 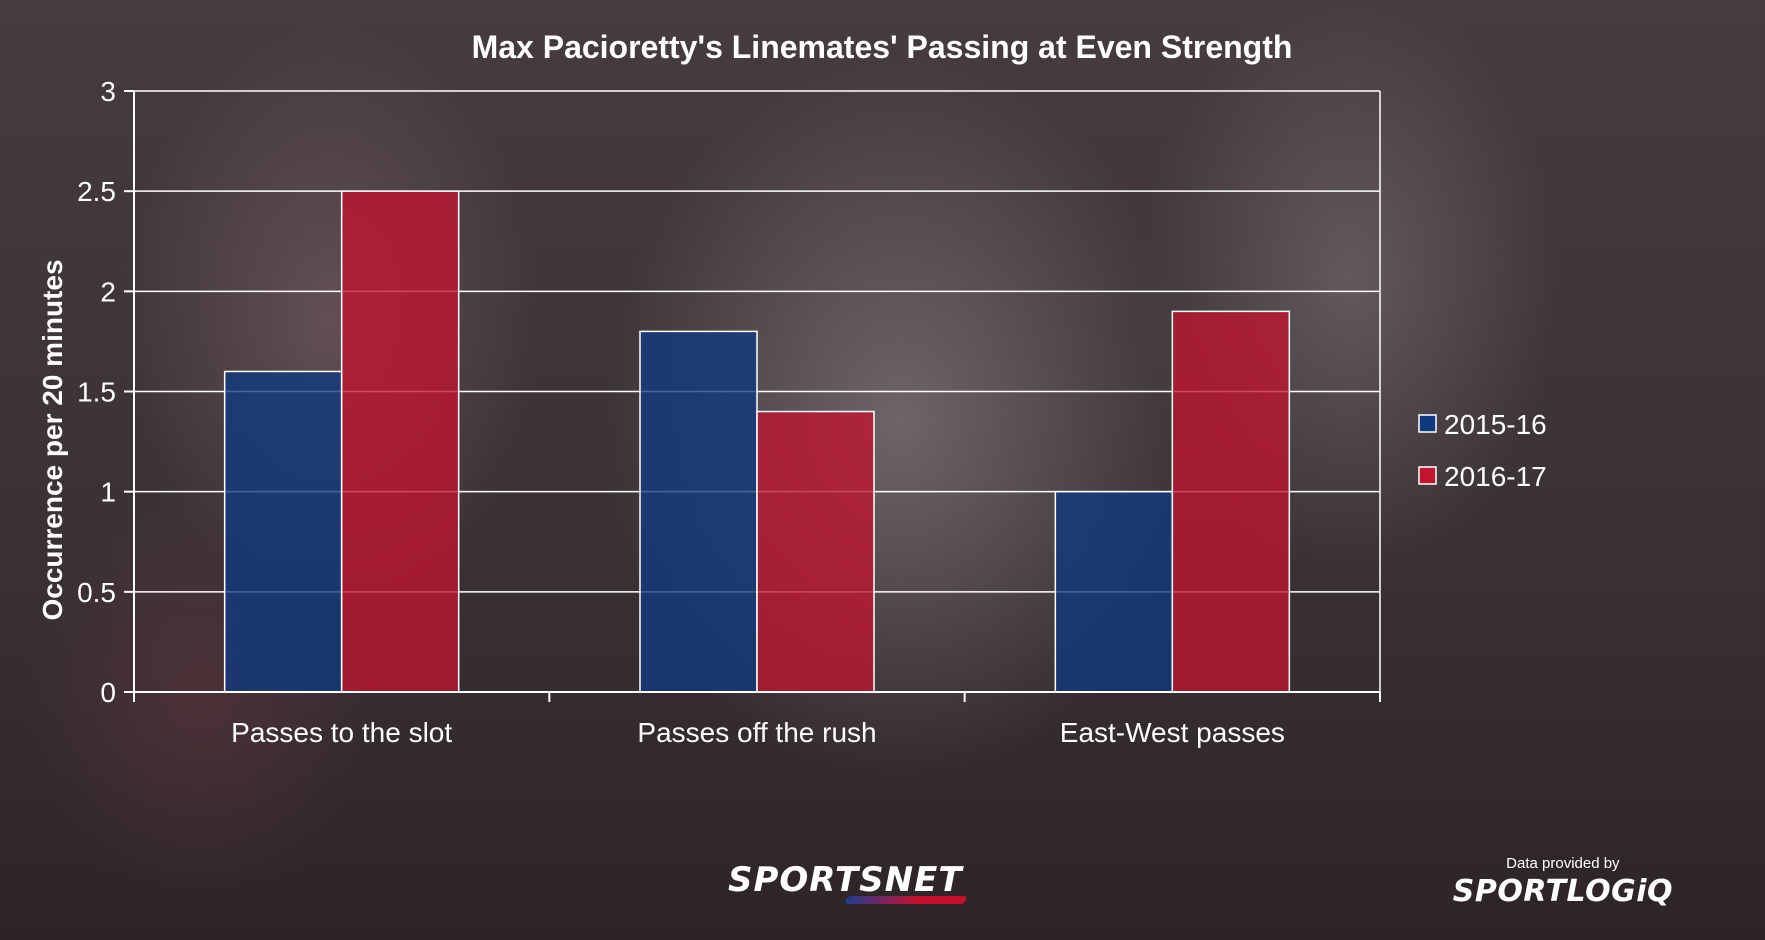 What do you see at coordinates (1495, 476) in the screenshot?
I see `legend-label: 2016-17` at bounding box center [1495, 476].